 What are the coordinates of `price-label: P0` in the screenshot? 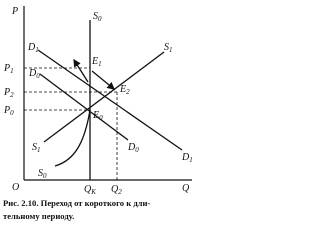 It's located at (8, 111).